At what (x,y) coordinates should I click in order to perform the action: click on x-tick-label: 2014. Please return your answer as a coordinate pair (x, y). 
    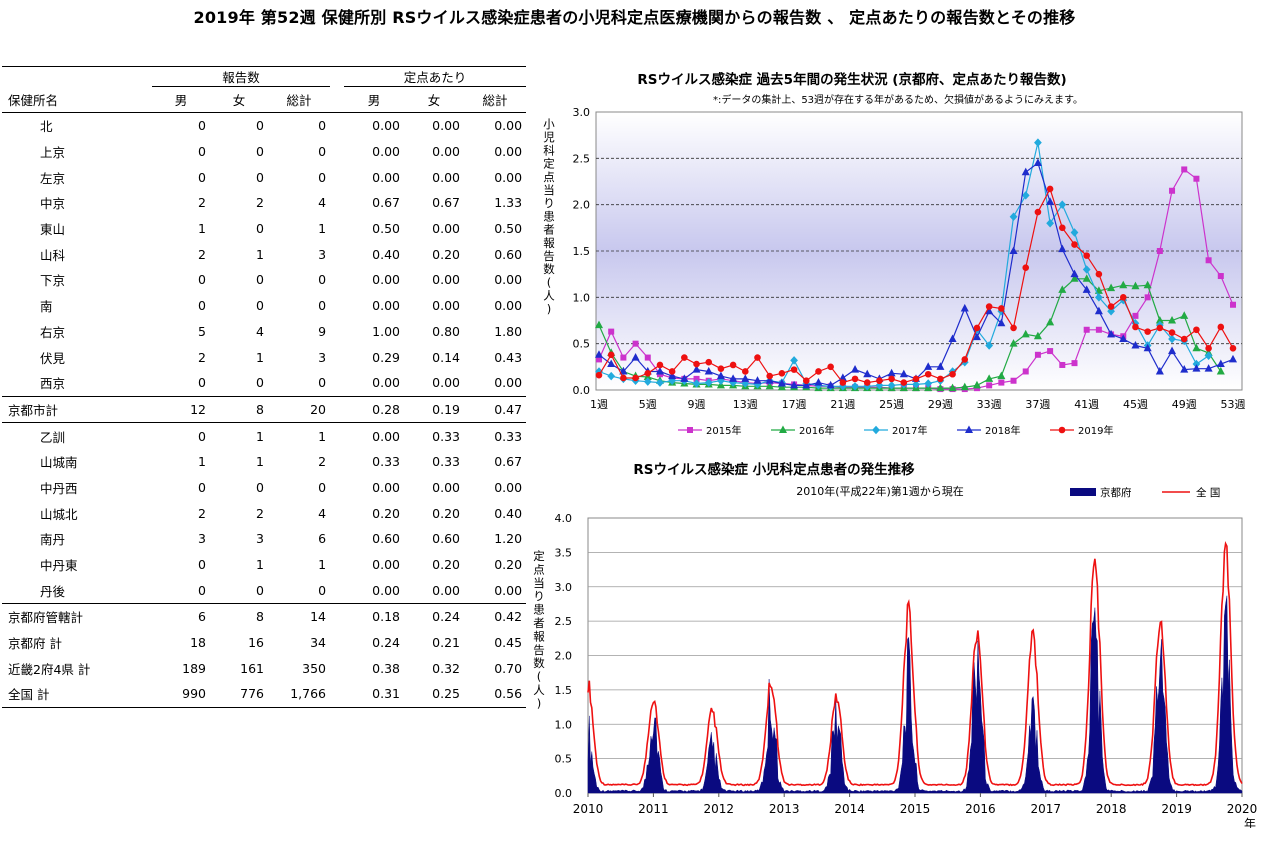
    Looking at the image, I should click on (849, 809).